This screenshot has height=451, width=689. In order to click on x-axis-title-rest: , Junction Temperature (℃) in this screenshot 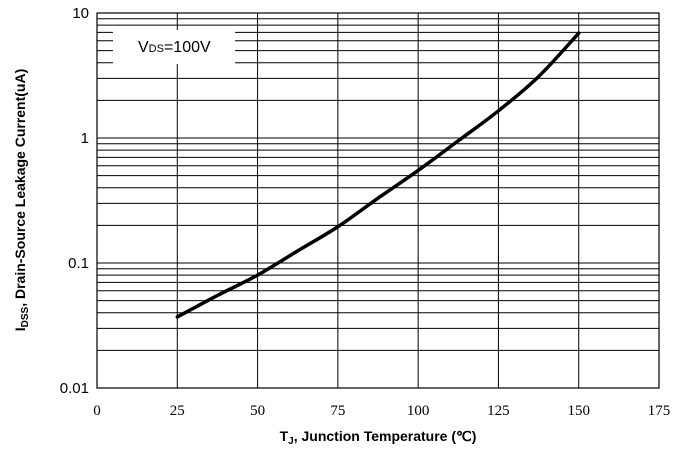, I will do `click(385, 436)`.